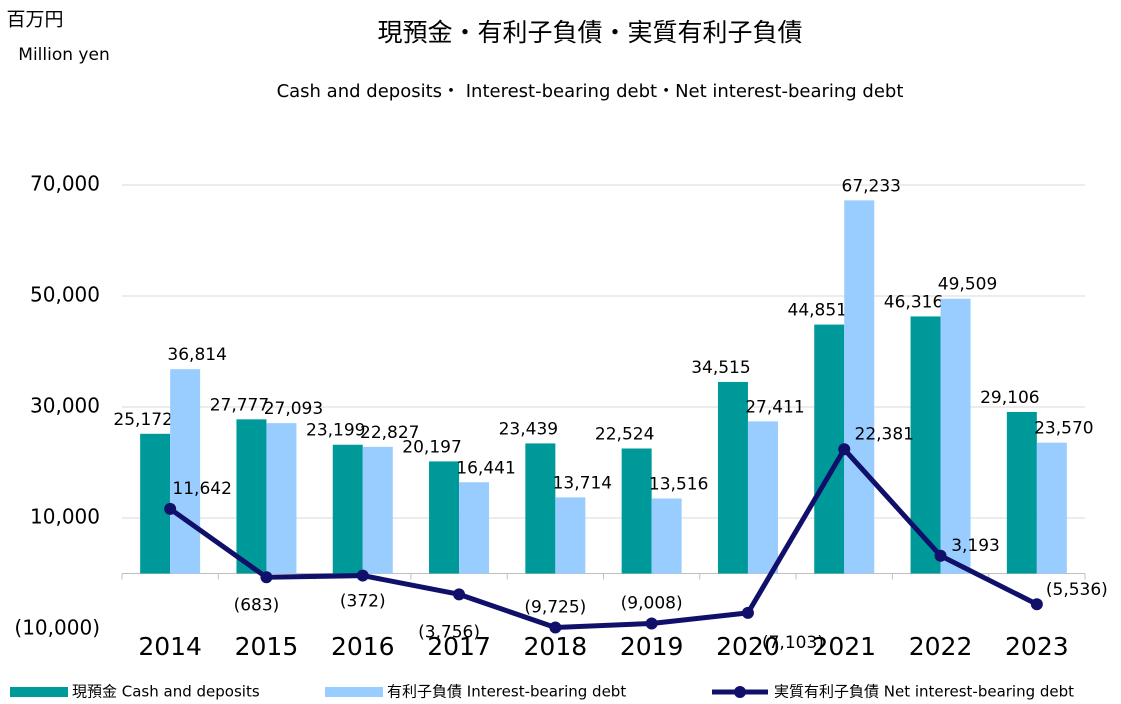 The width and height of the screenshot is (1121, 704). Describe the element at coordinates (884, 434) in the screenshot. I see `data-label: 22,381` at that location.